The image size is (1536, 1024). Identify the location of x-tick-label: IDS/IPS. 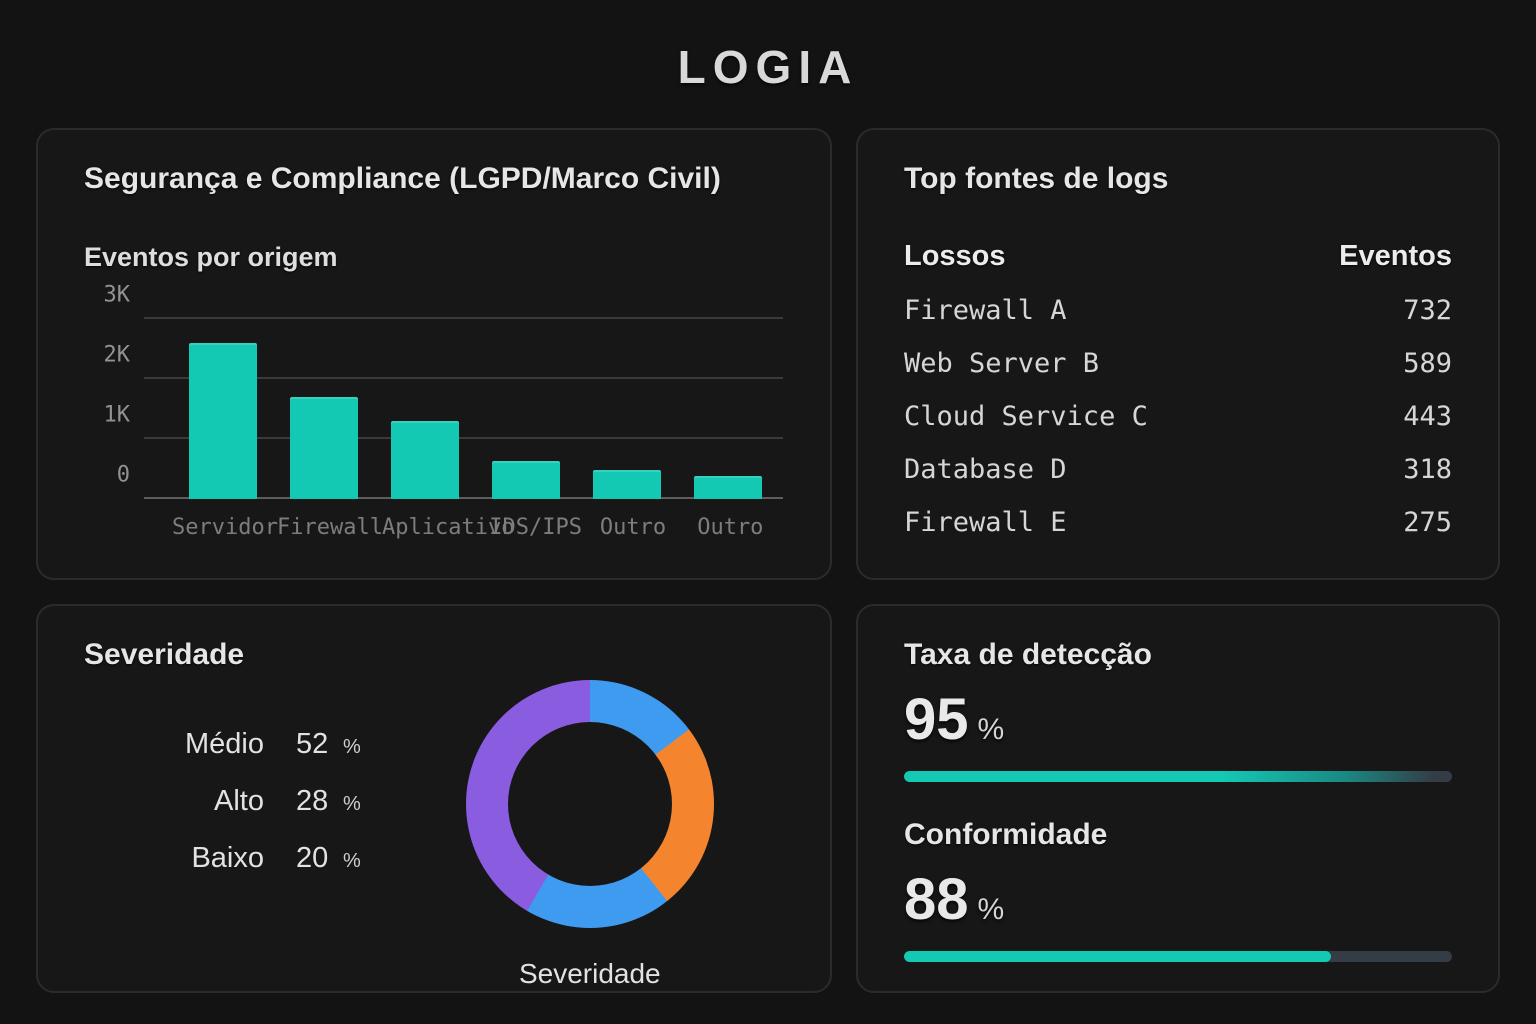
(536, 527).